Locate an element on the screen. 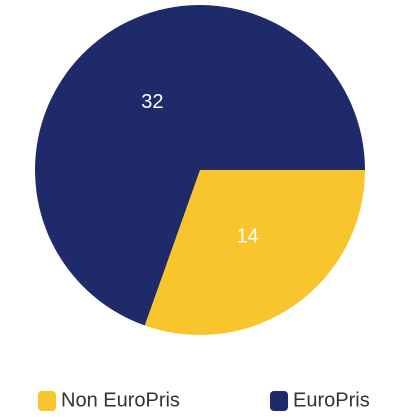 The height and width of the screenshot is (417, 404). slice-label: 32 is located at coordinates (152, 102).